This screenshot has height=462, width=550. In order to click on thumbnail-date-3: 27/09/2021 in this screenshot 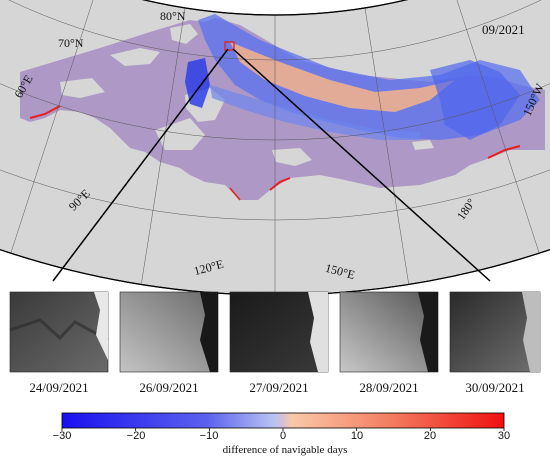, I will do `click(279, 387)`.